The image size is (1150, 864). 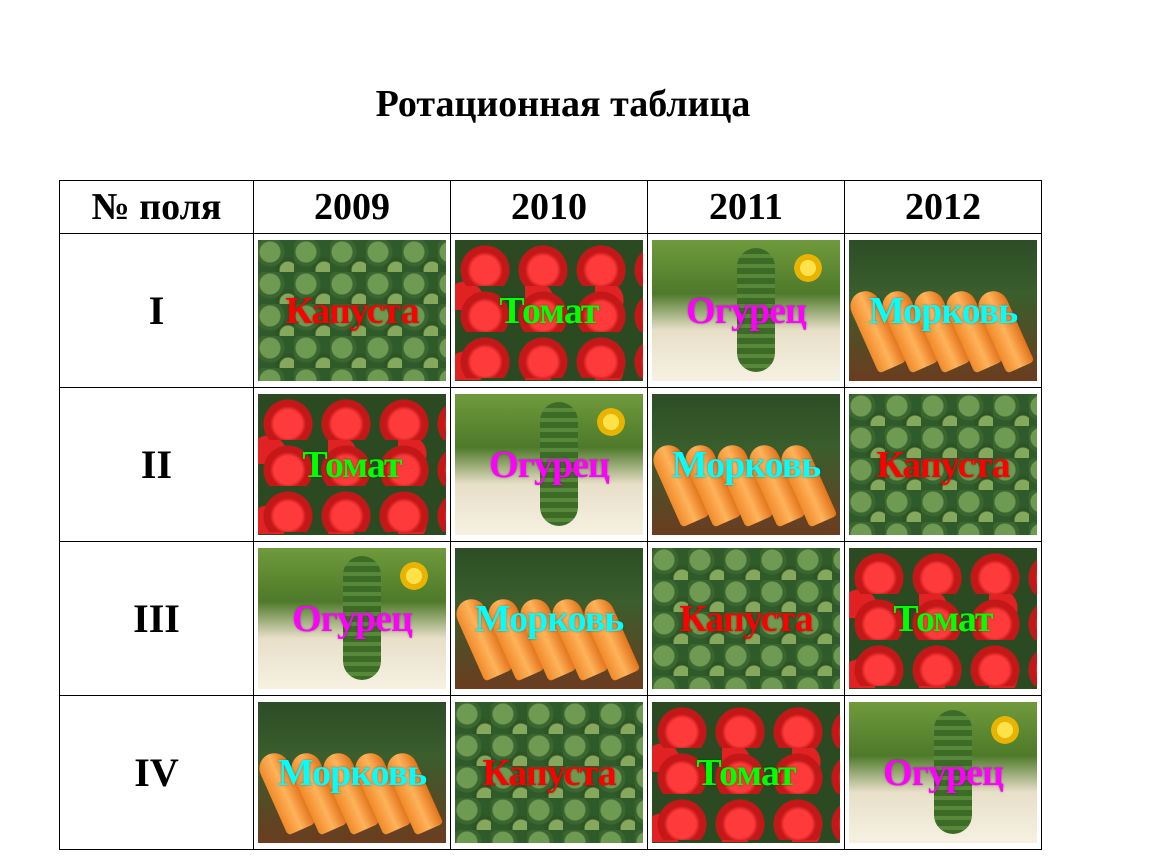 I want to click on field-number-cell: I, so click(x=156, y=310).